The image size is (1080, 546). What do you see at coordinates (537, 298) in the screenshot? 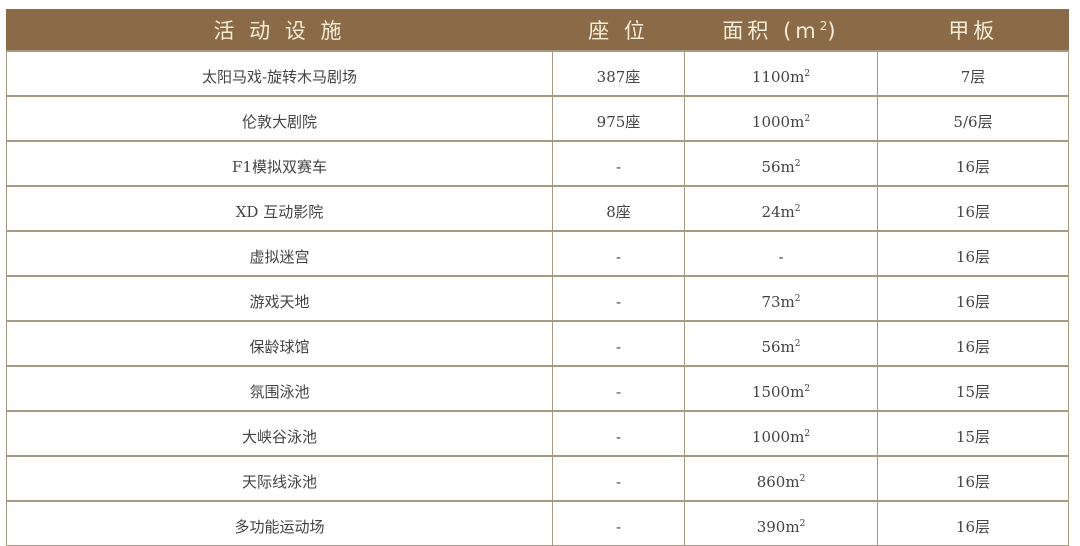
I see `table-row: 游戏天地 - 73m2 16层` at bounding box center [537, 298].